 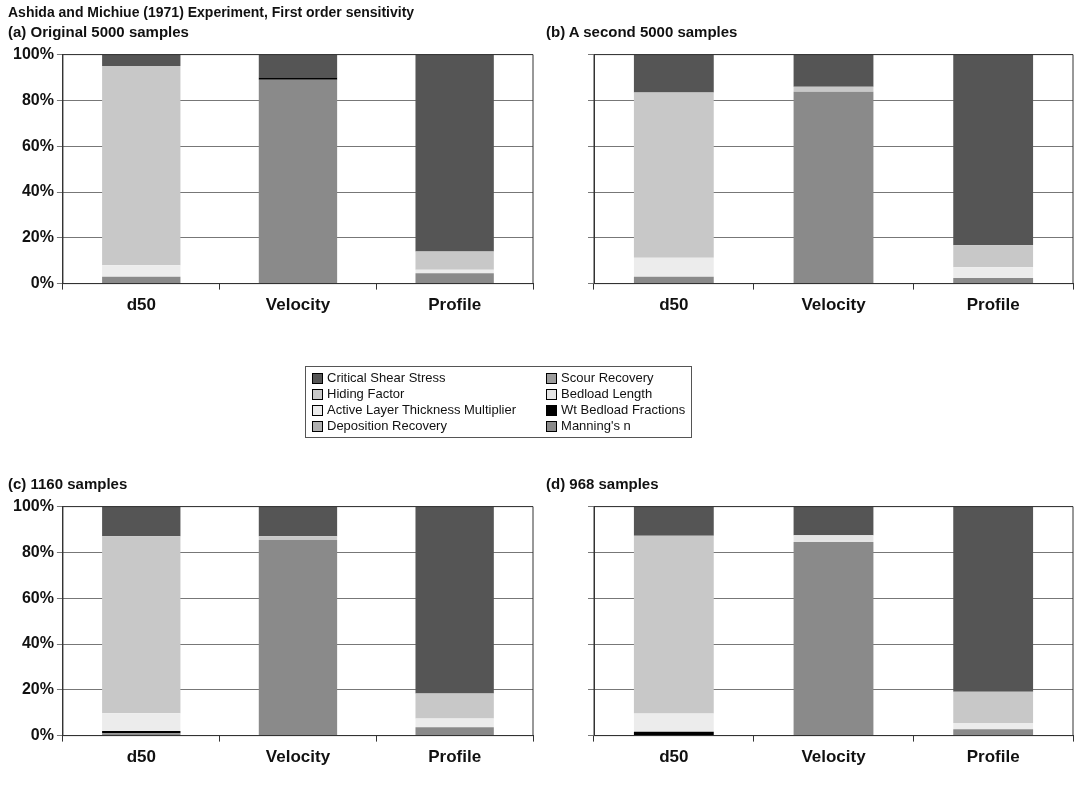 What do you see at coordinates (596, 425) in the screenshot?
I see `legend-label: Manning's n` at bounding box center [596, 425].